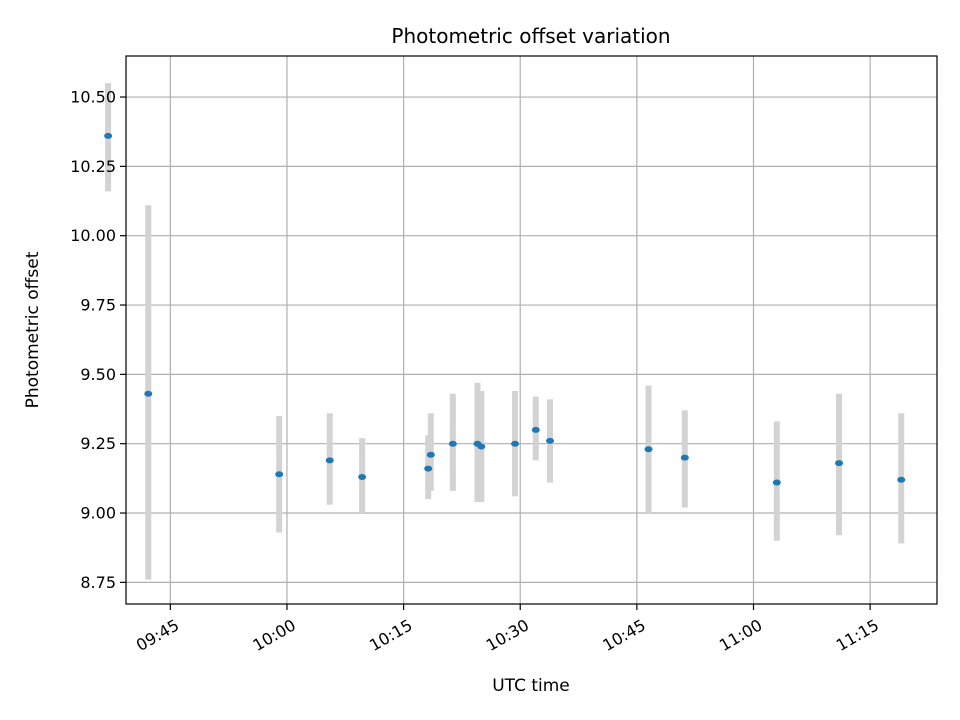 This screenshot has width=960, height=720. Describe the element at coordinates (33, 329) in the screenshot. I see `y-axis-label: Photometric offset` at that location.